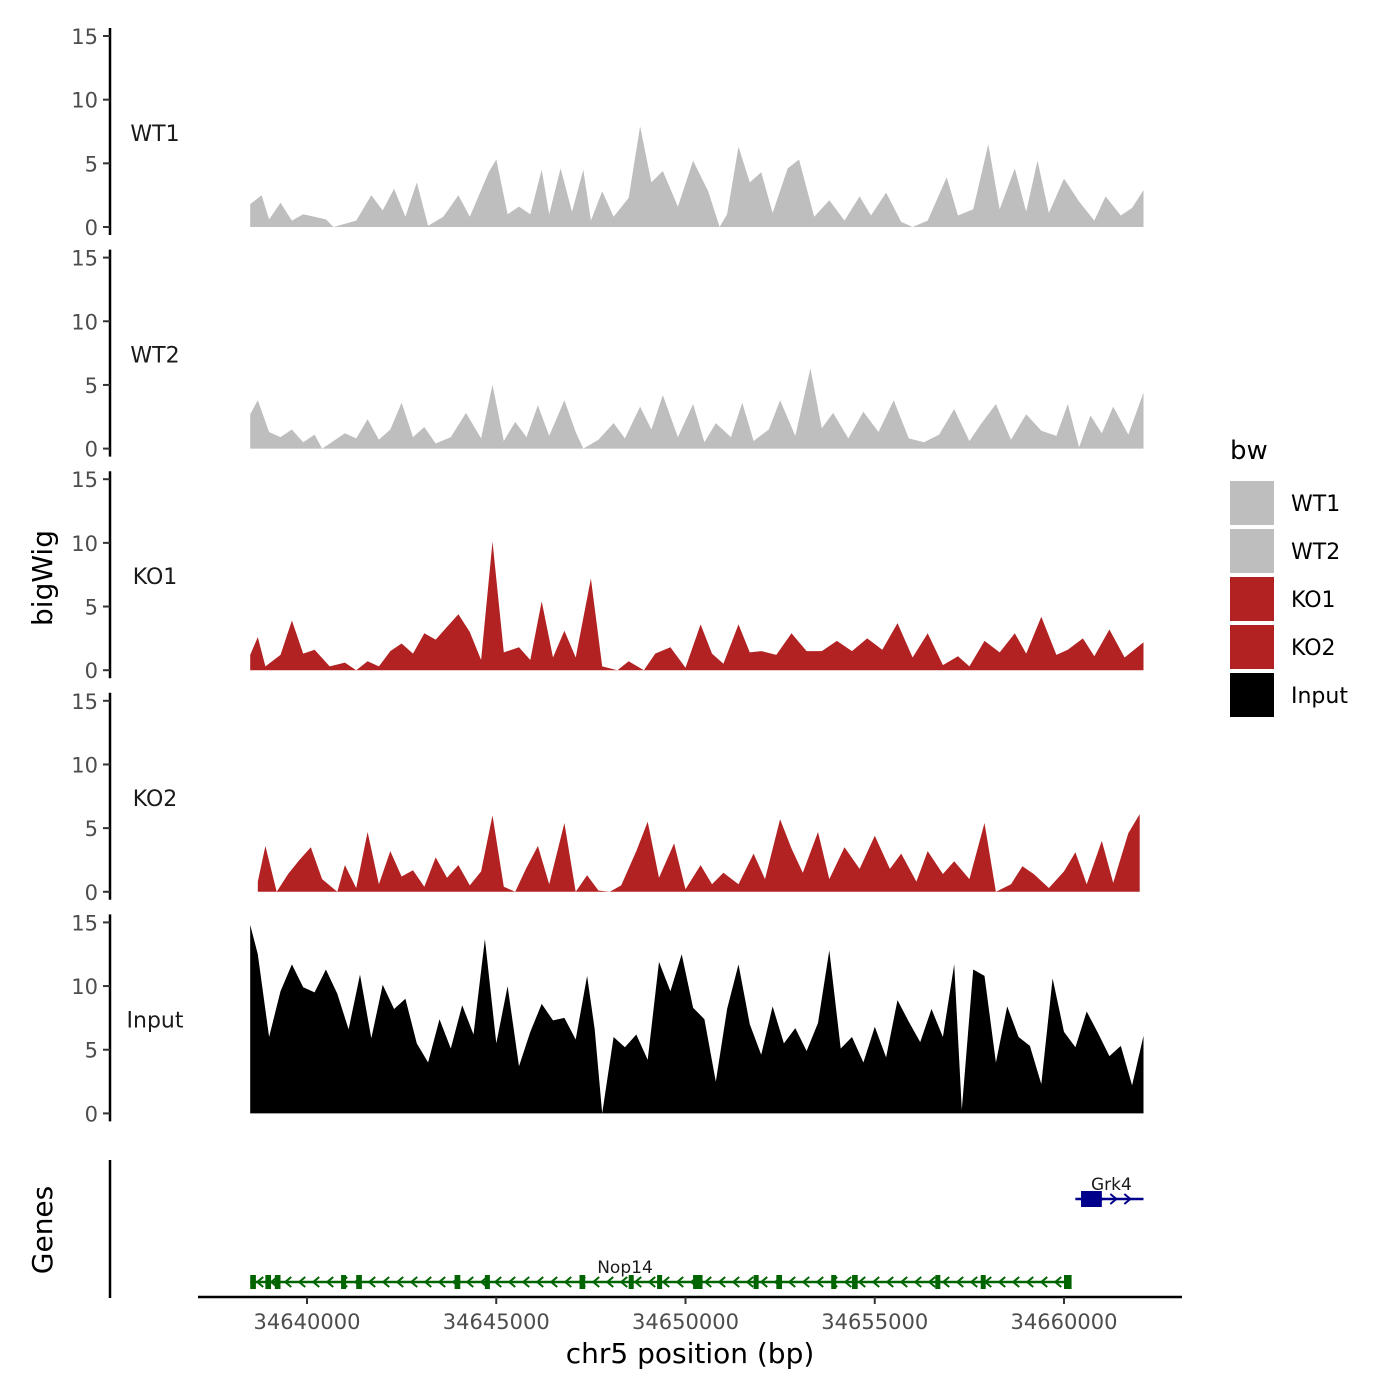 The image size is (1400, 1400). What do you see at coordinates (1252, 647) in the screenshot?
I see `legend-swatch-ko2` at bounding box center [1252, 647].